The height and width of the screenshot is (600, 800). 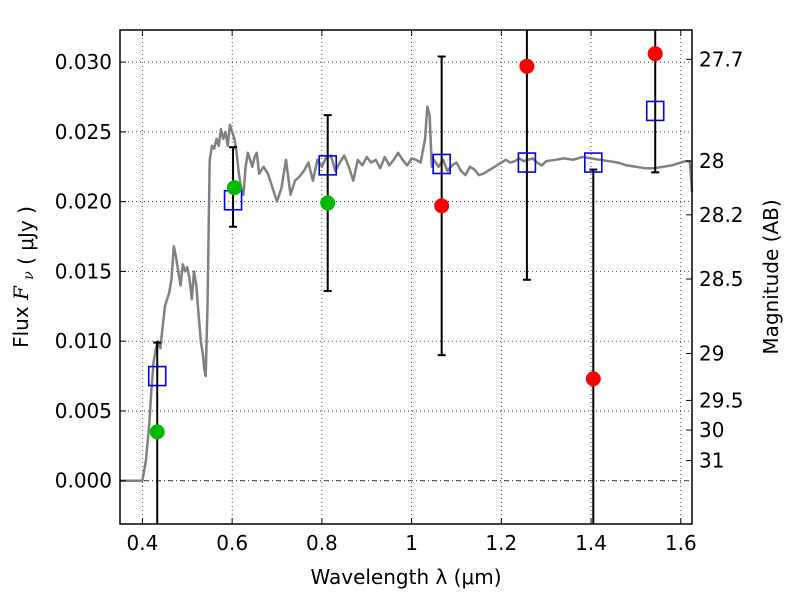 I want to click on x-tick-label: 1, so click(x=411, y=543).